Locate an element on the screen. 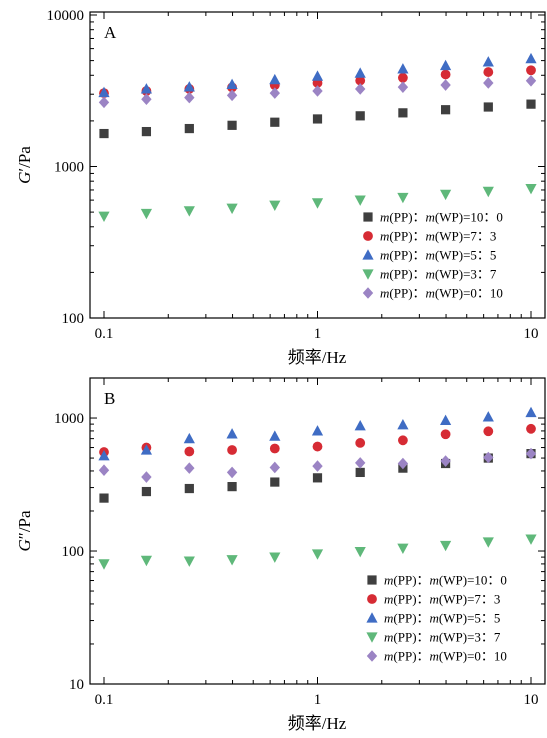  y-axis-label: G′/Pa is located at coordinates (24, 165).